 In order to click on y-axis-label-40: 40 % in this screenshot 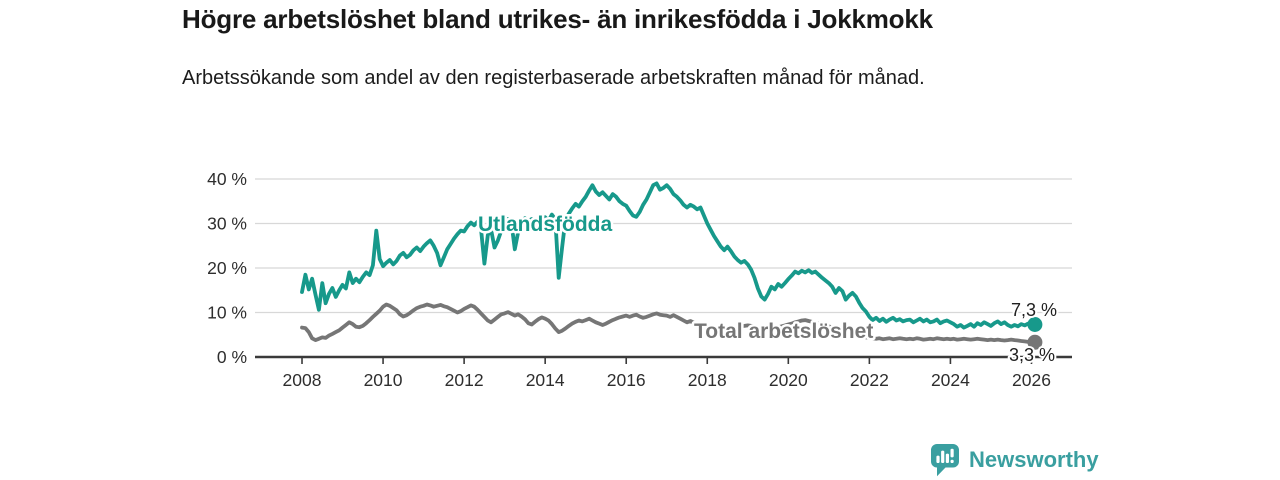, I will do `click(227, 179)`.